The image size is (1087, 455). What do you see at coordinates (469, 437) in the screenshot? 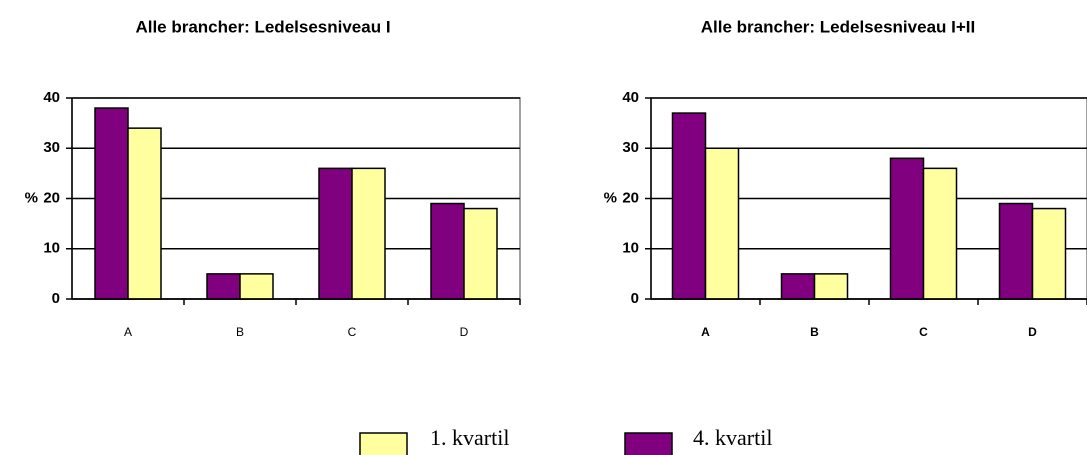
I see `legend-label: 1. kvartil` at bounding box center [469, 437].